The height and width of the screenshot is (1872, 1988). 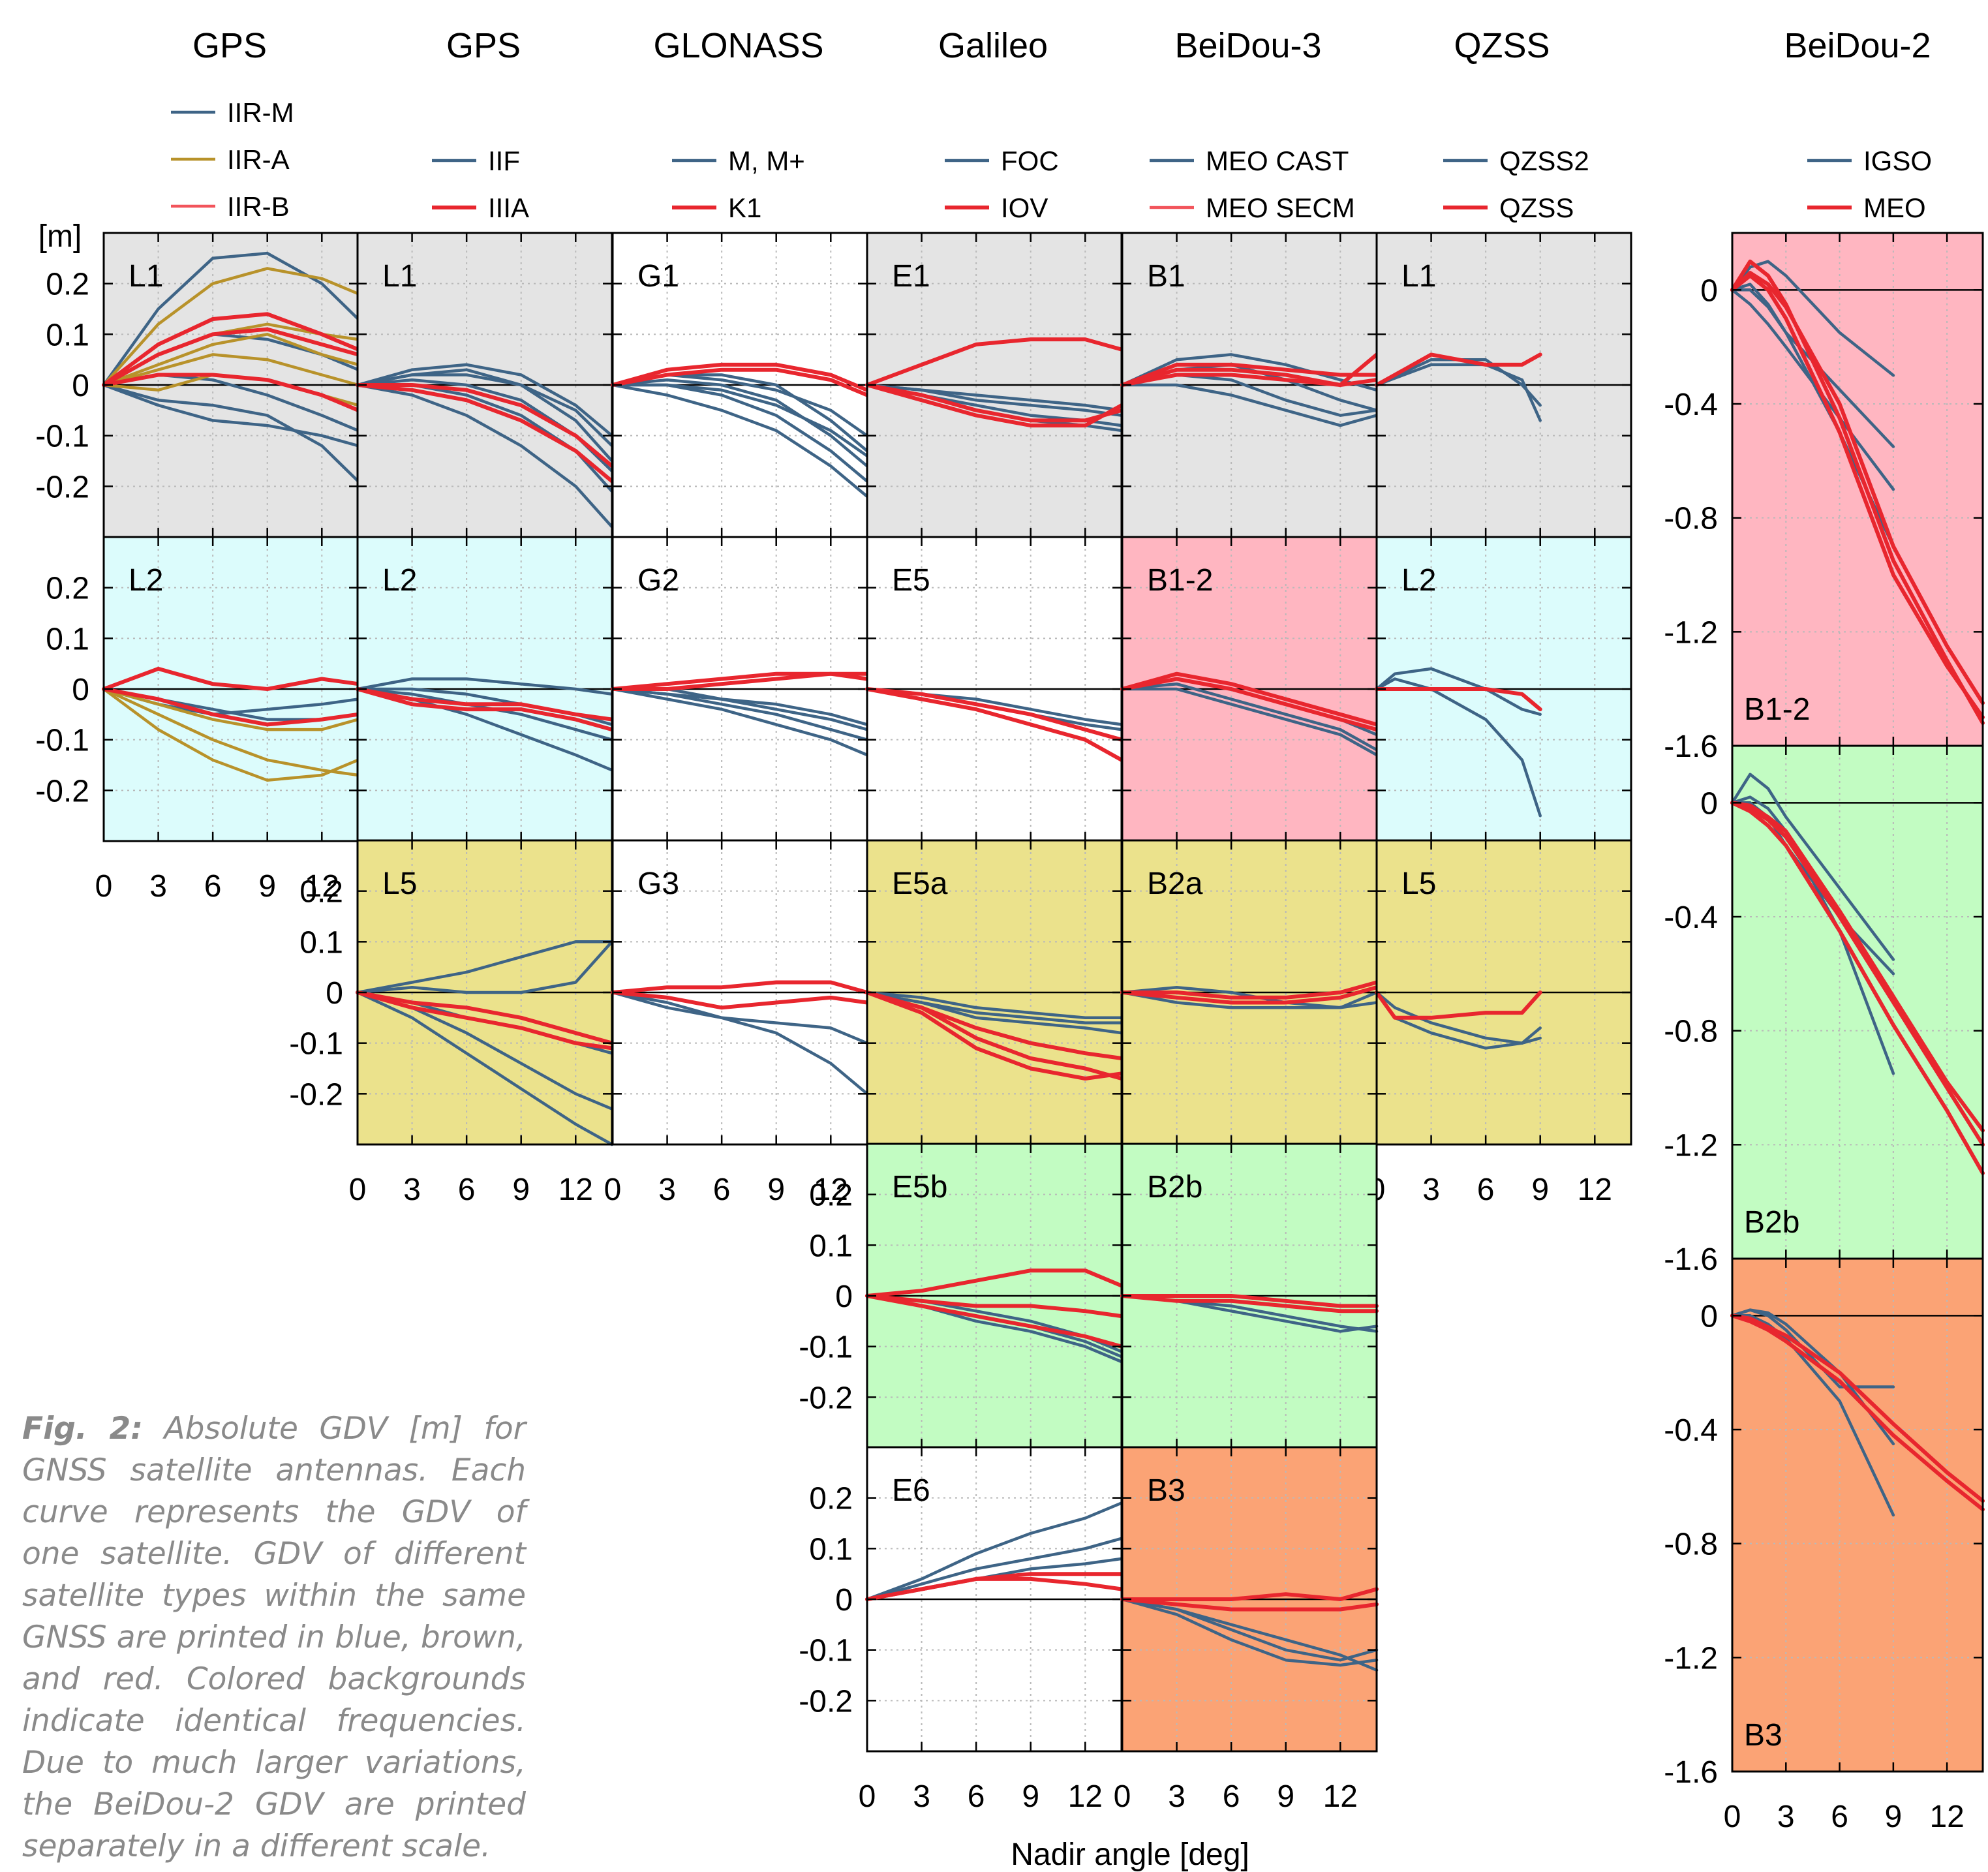 What do you see at coordinates (399, 277) in the screenshot?
I see `signal-label: L1` at bounding box center [399, 277].